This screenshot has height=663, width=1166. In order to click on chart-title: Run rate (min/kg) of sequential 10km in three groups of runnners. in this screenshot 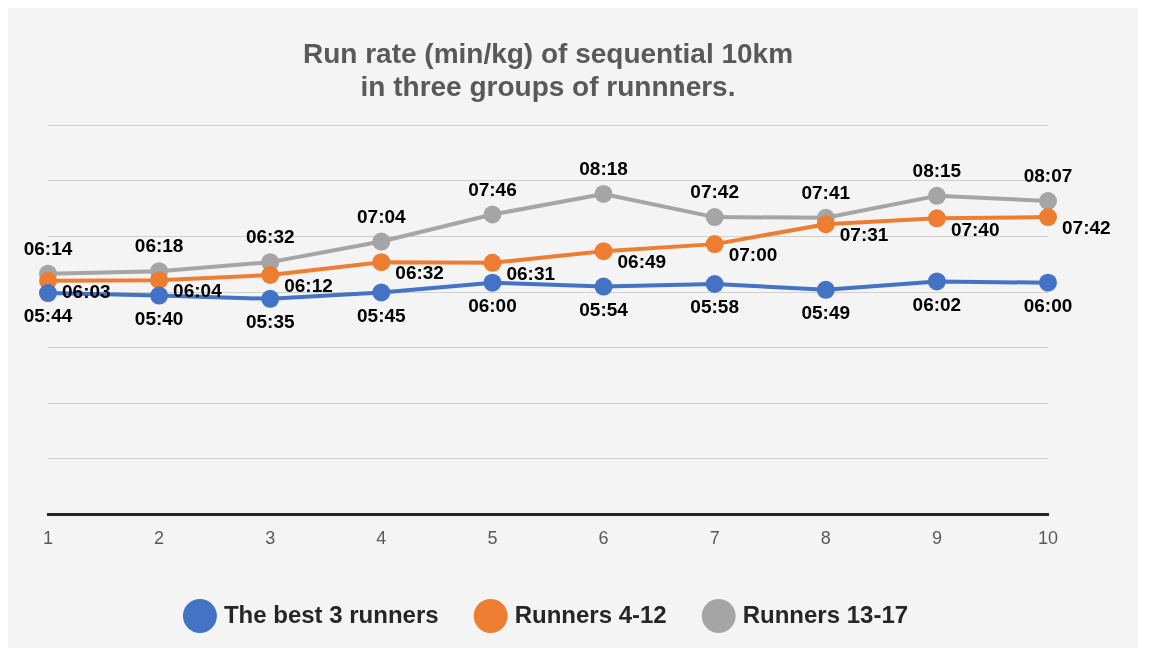, I will do `click(548, 70)`.